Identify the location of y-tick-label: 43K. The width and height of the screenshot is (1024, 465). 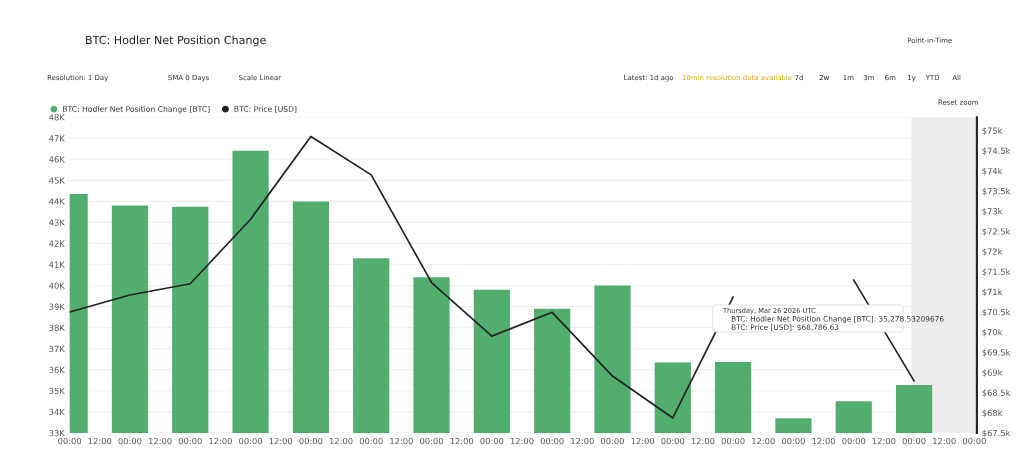
(57, 222).